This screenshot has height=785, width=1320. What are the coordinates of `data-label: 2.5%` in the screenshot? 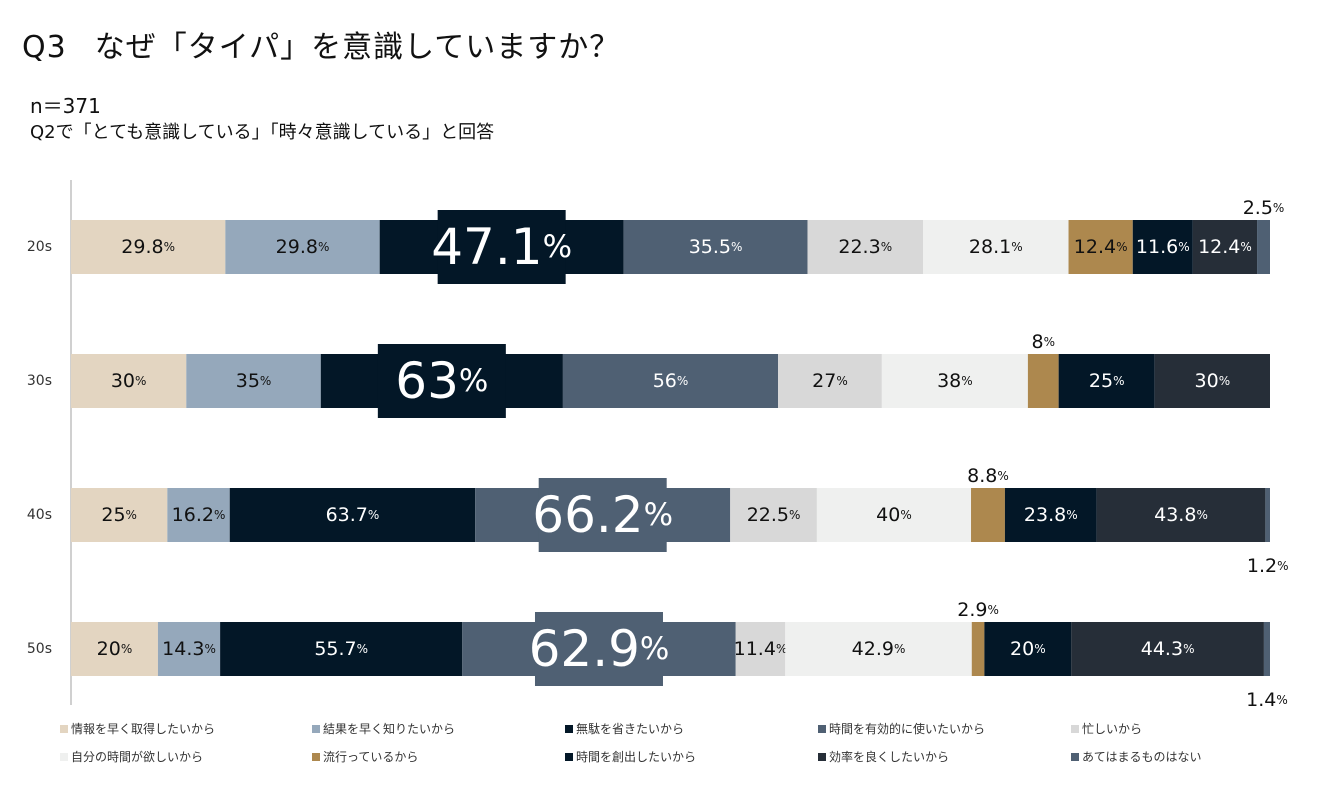 It's located at (1264, 208).